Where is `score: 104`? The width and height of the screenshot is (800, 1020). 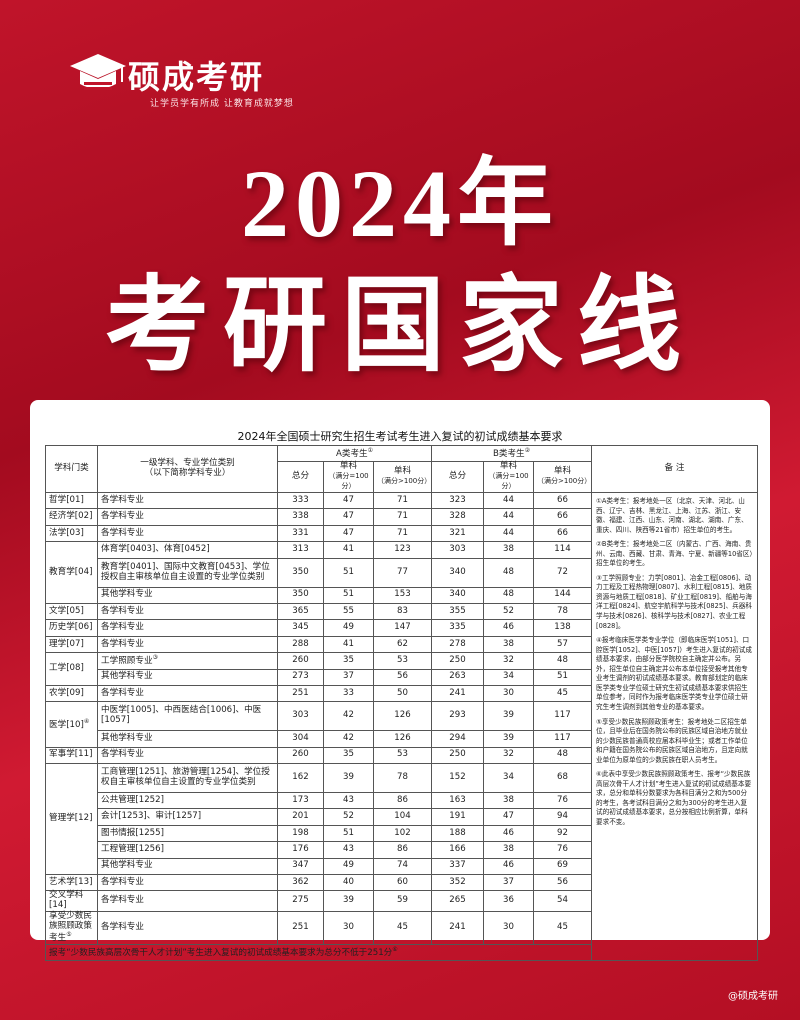
score: 104 is located at coordinates (402, 817).